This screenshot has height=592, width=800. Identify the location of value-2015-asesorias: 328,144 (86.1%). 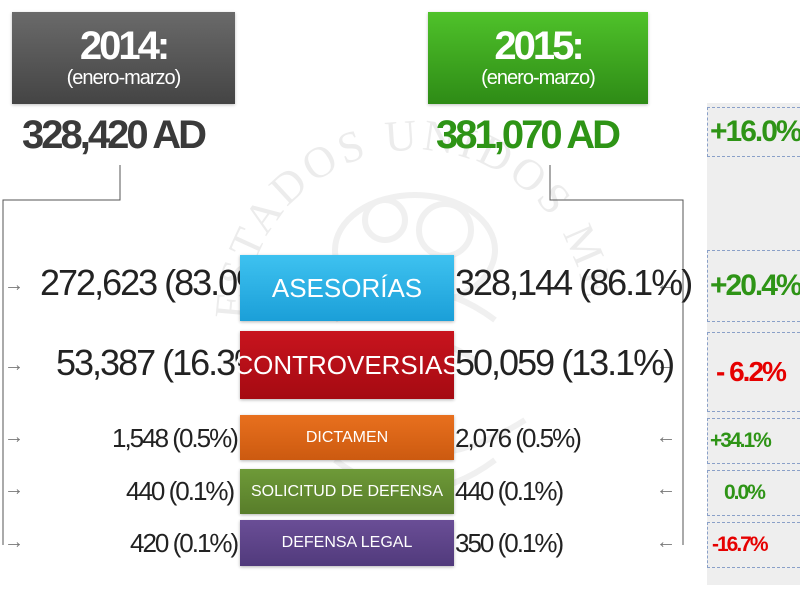
(574, 282).